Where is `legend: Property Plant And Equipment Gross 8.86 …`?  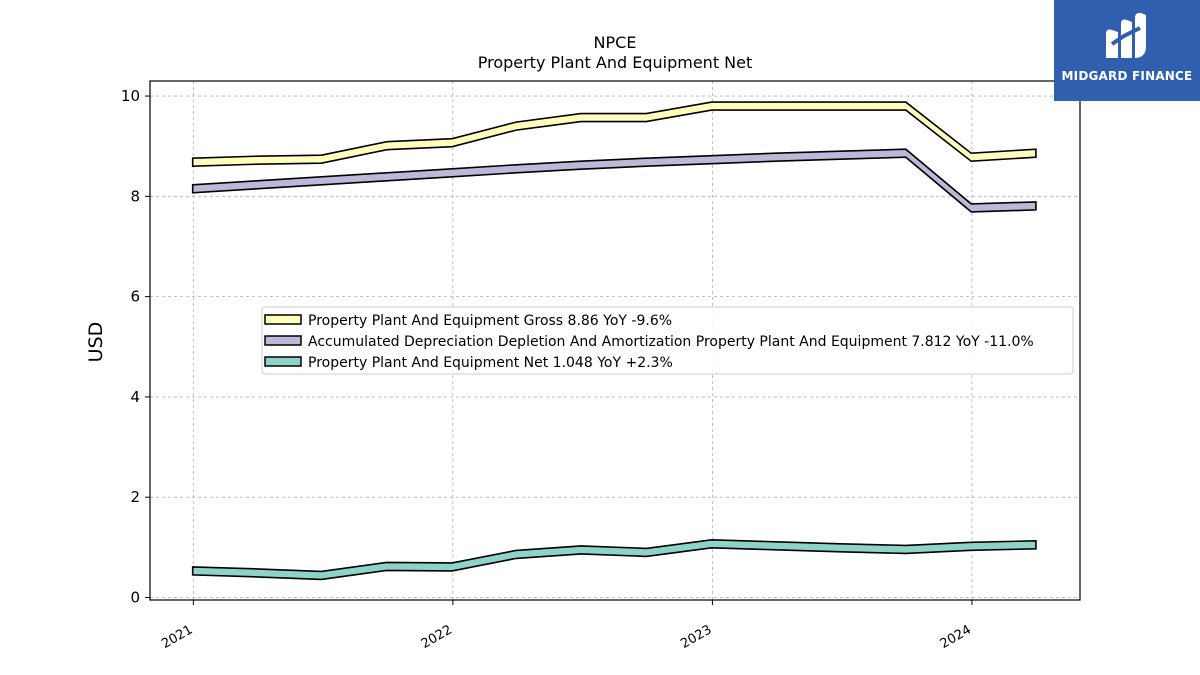 legend: Property Plant And Equipment Gross 8.86 … is located at coordinates (667, 340).